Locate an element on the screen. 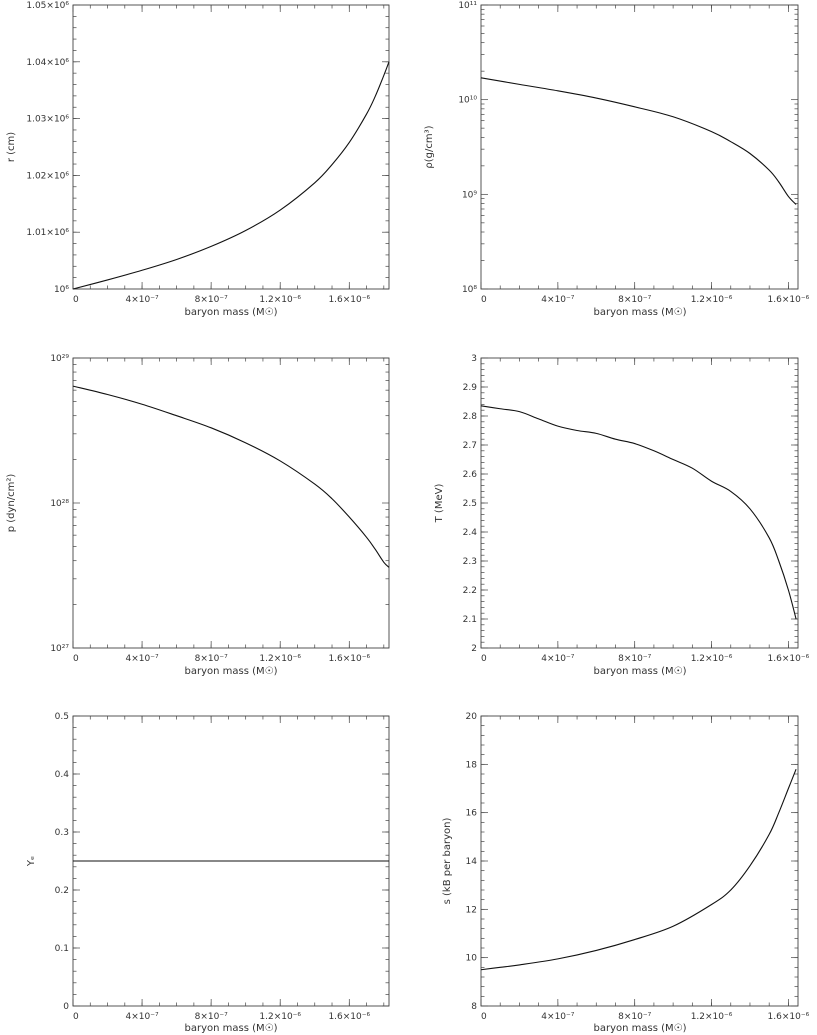 This screenshot has width=817, height=1035. panel-temperature-ylabel: T (MeV) is located at coordinates (439, 504).